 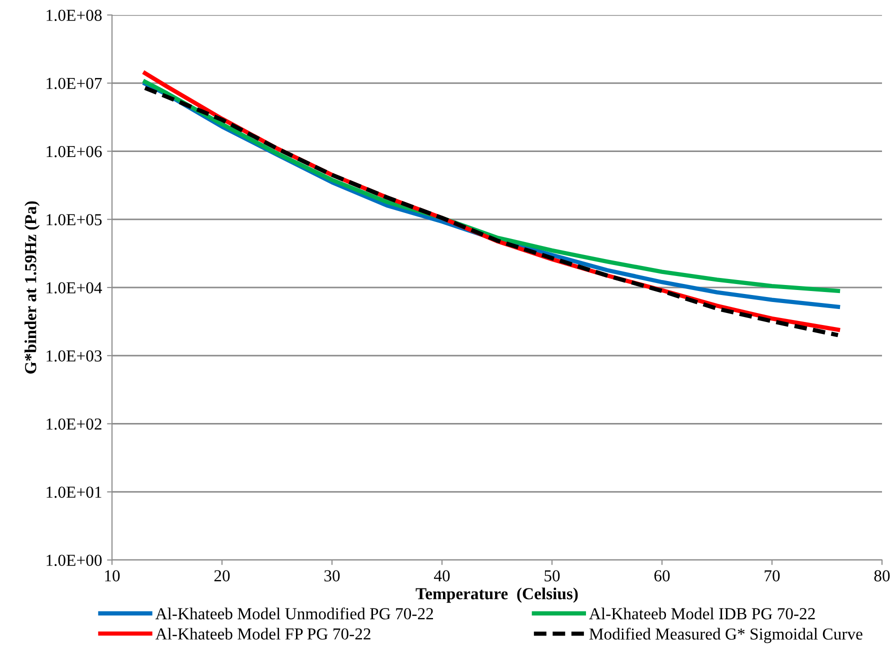 I want to click on y-tick-label: 1.0E+07, so click(x=74, y=84).